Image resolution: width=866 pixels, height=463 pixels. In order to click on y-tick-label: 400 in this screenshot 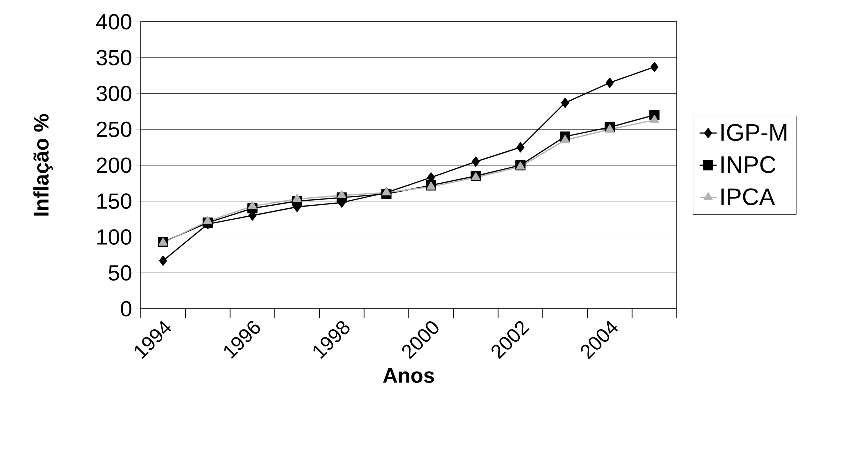, I will do `click(114, 22)`.